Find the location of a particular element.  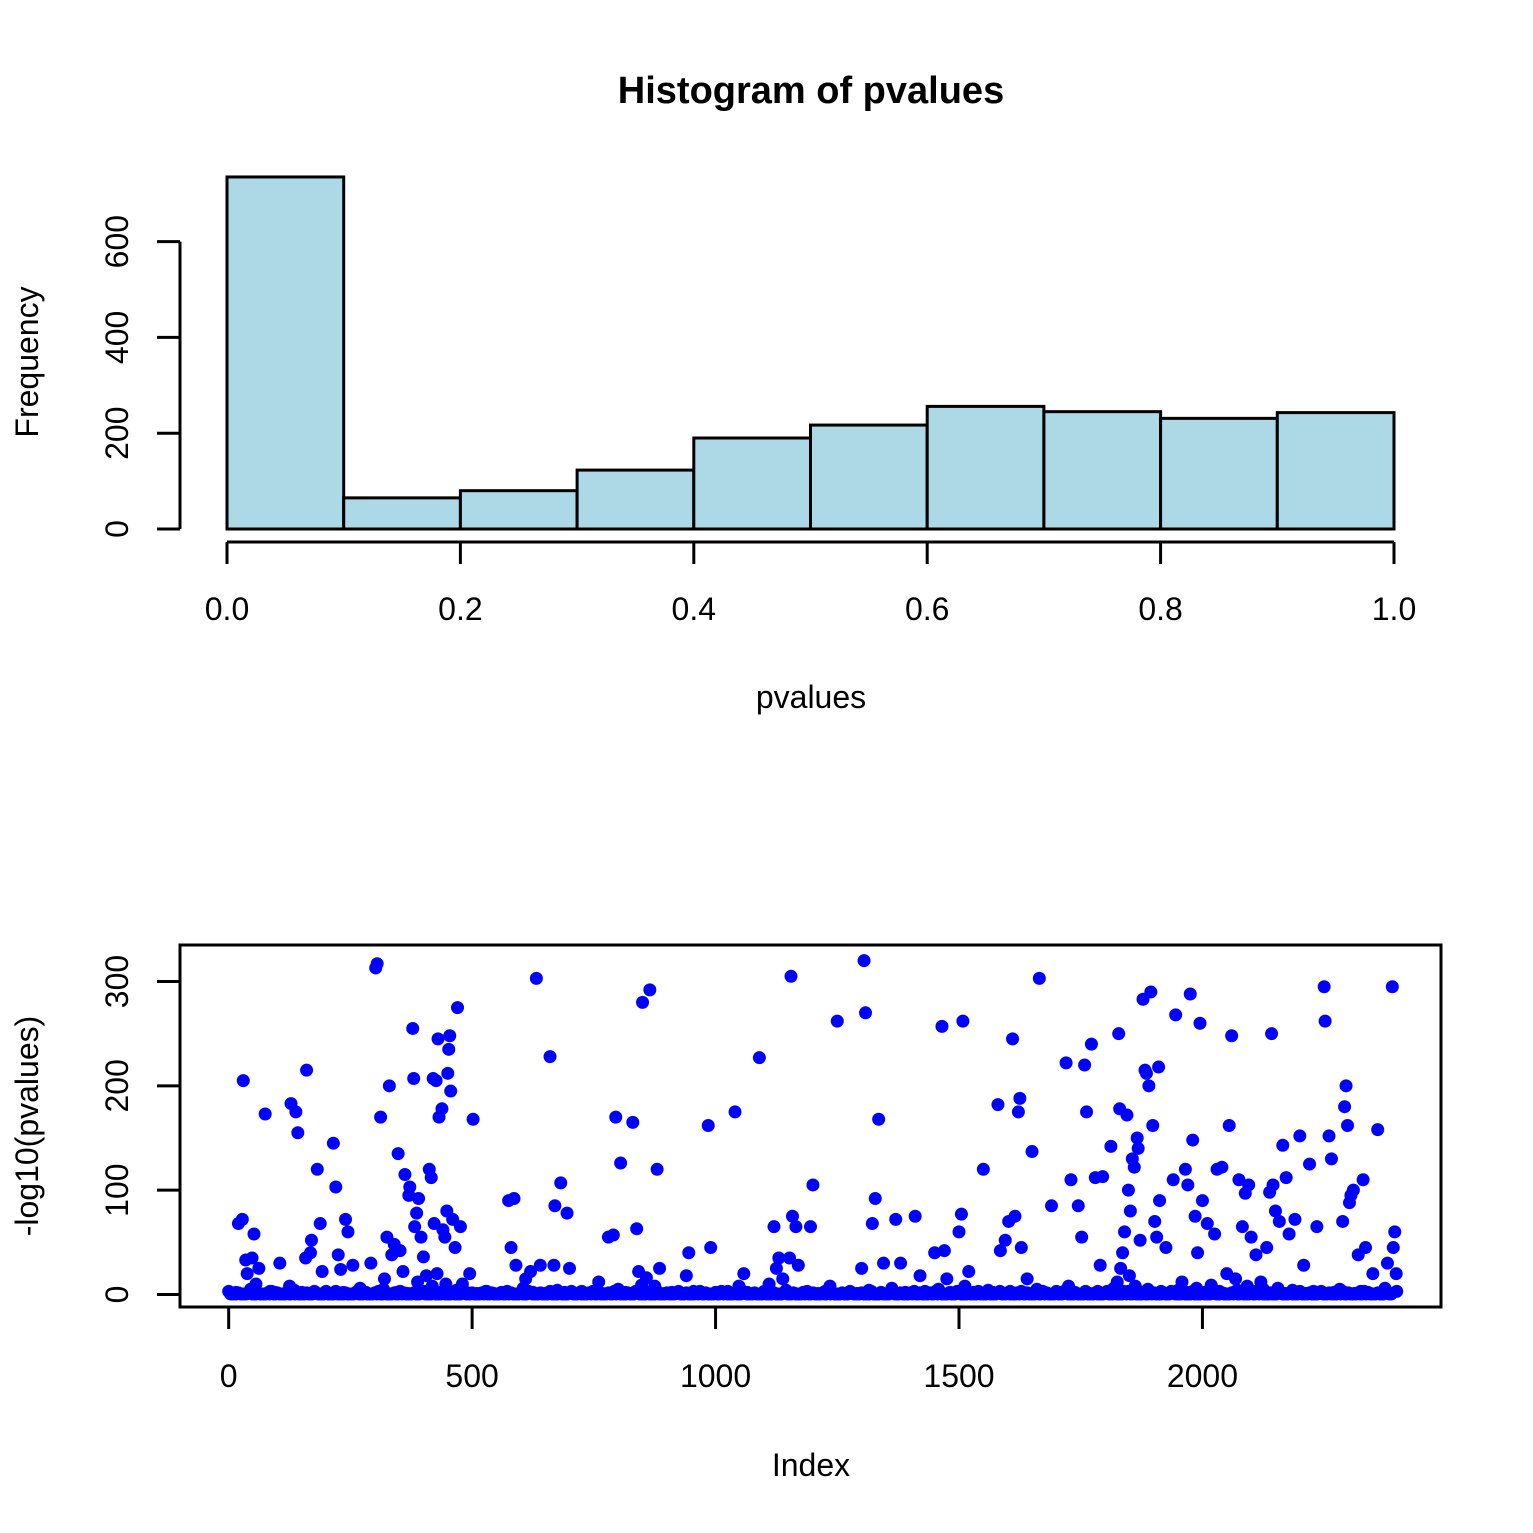

scatter-x-tick-label: 1000 is located at coordinates (715, 1376).